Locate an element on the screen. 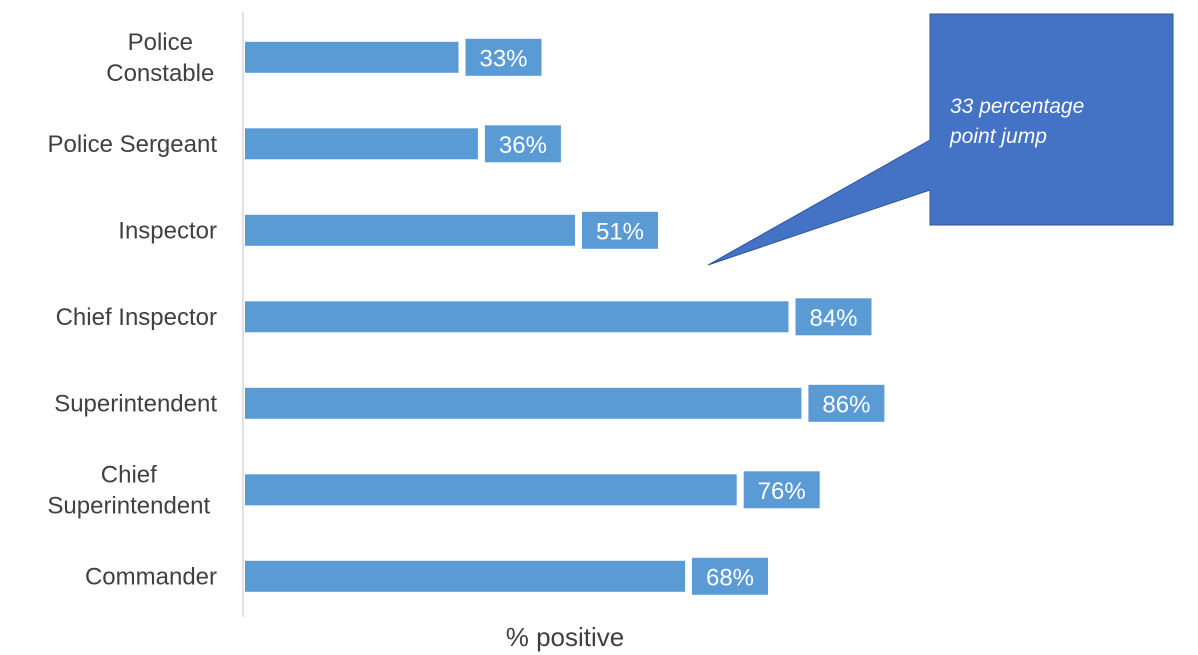 Image resolution: width=1198 pixels, height=655 pixels. category-label: Commander is located at coordinates (151, 576).